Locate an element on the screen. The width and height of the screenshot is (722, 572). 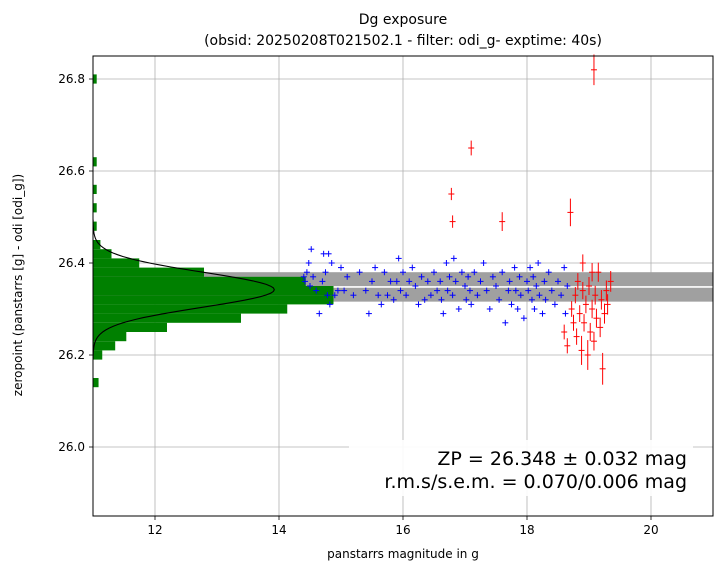
gaussian-fit-curve is located at coordinates (183, 289).